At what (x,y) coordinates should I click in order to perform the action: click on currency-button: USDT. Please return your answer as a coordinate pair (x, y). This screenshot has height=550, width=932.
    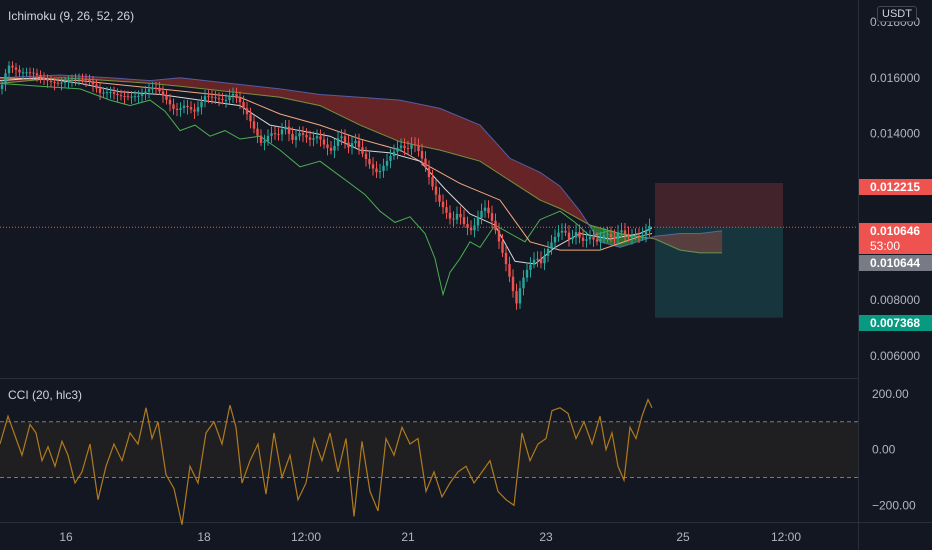
    Looking at the image, I should click on (897, 14).